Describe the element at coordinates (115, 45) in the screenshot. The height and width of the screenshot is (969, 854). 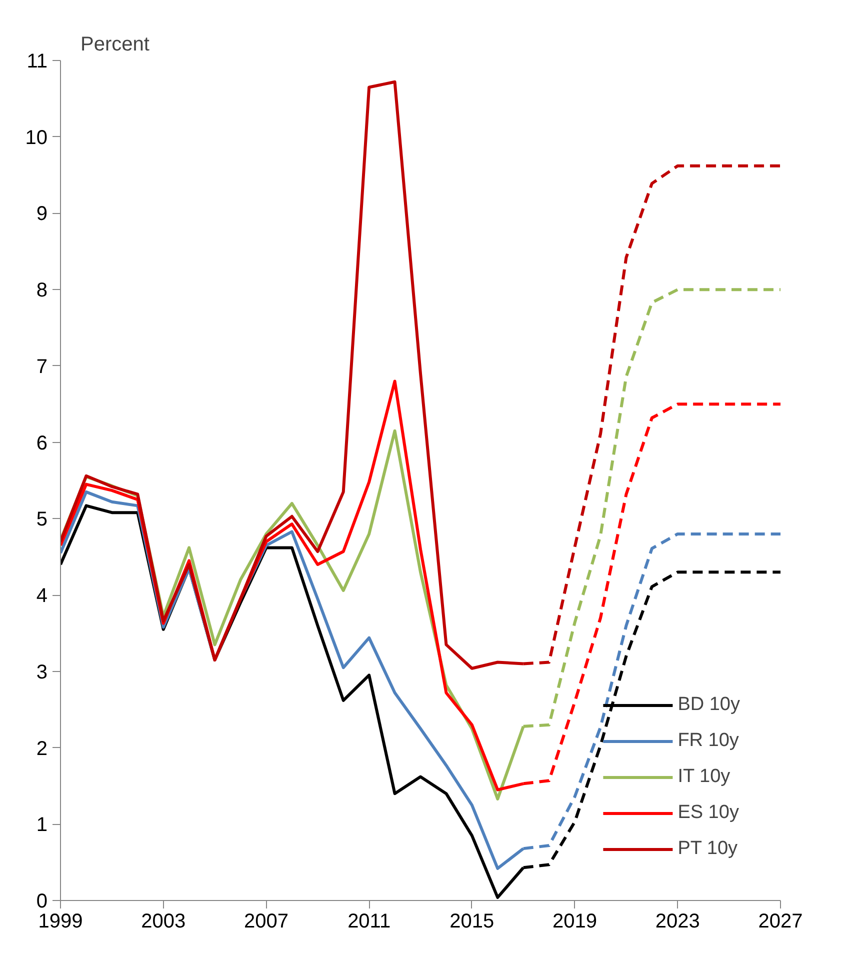
I see `y-axis-title: Percent` at that location.